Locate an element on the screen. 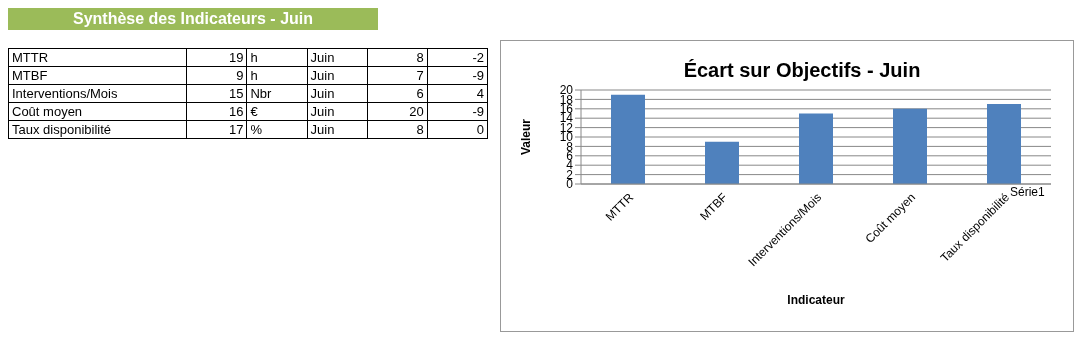 The width and height of the screenshot is (1074, 341). text: 16 is located at coordinates (216, 111).